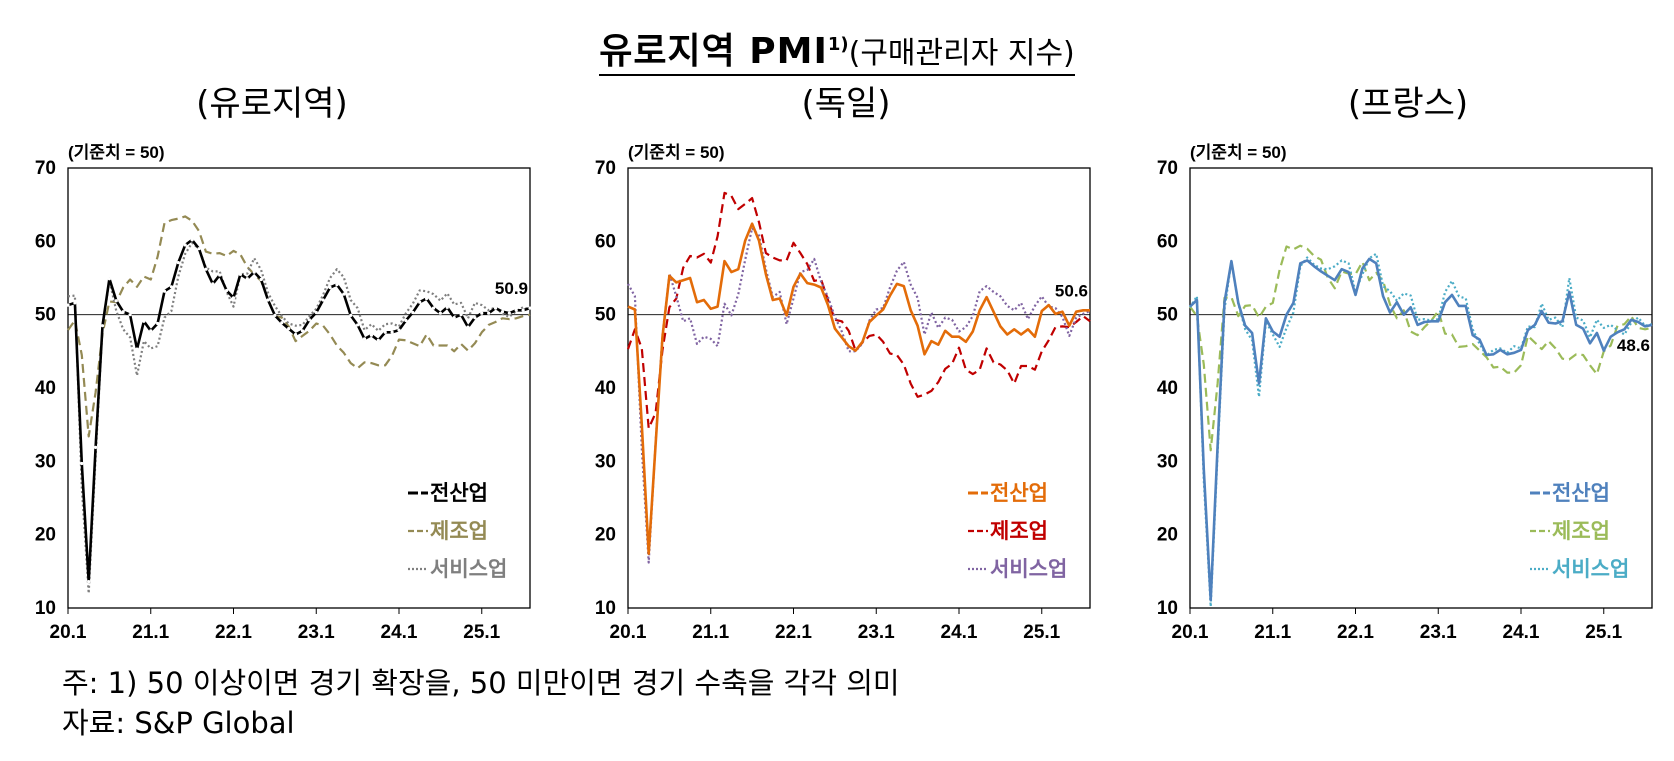 This screenshot has width=1674, height=761. Describe the element at coordinates (1633, 345) in the screenshot. I see `end-value-label: 48.6` at that location.